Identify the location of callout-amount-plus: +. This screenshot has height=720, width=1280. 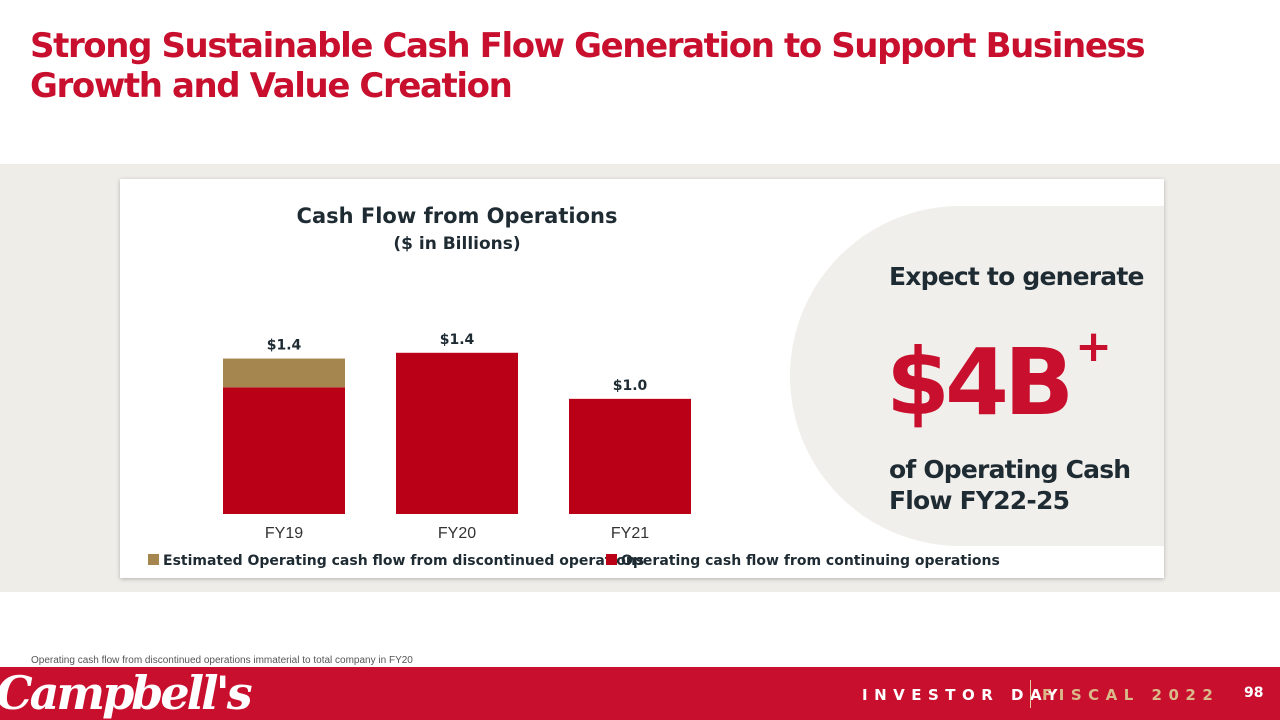
(1093, 346).